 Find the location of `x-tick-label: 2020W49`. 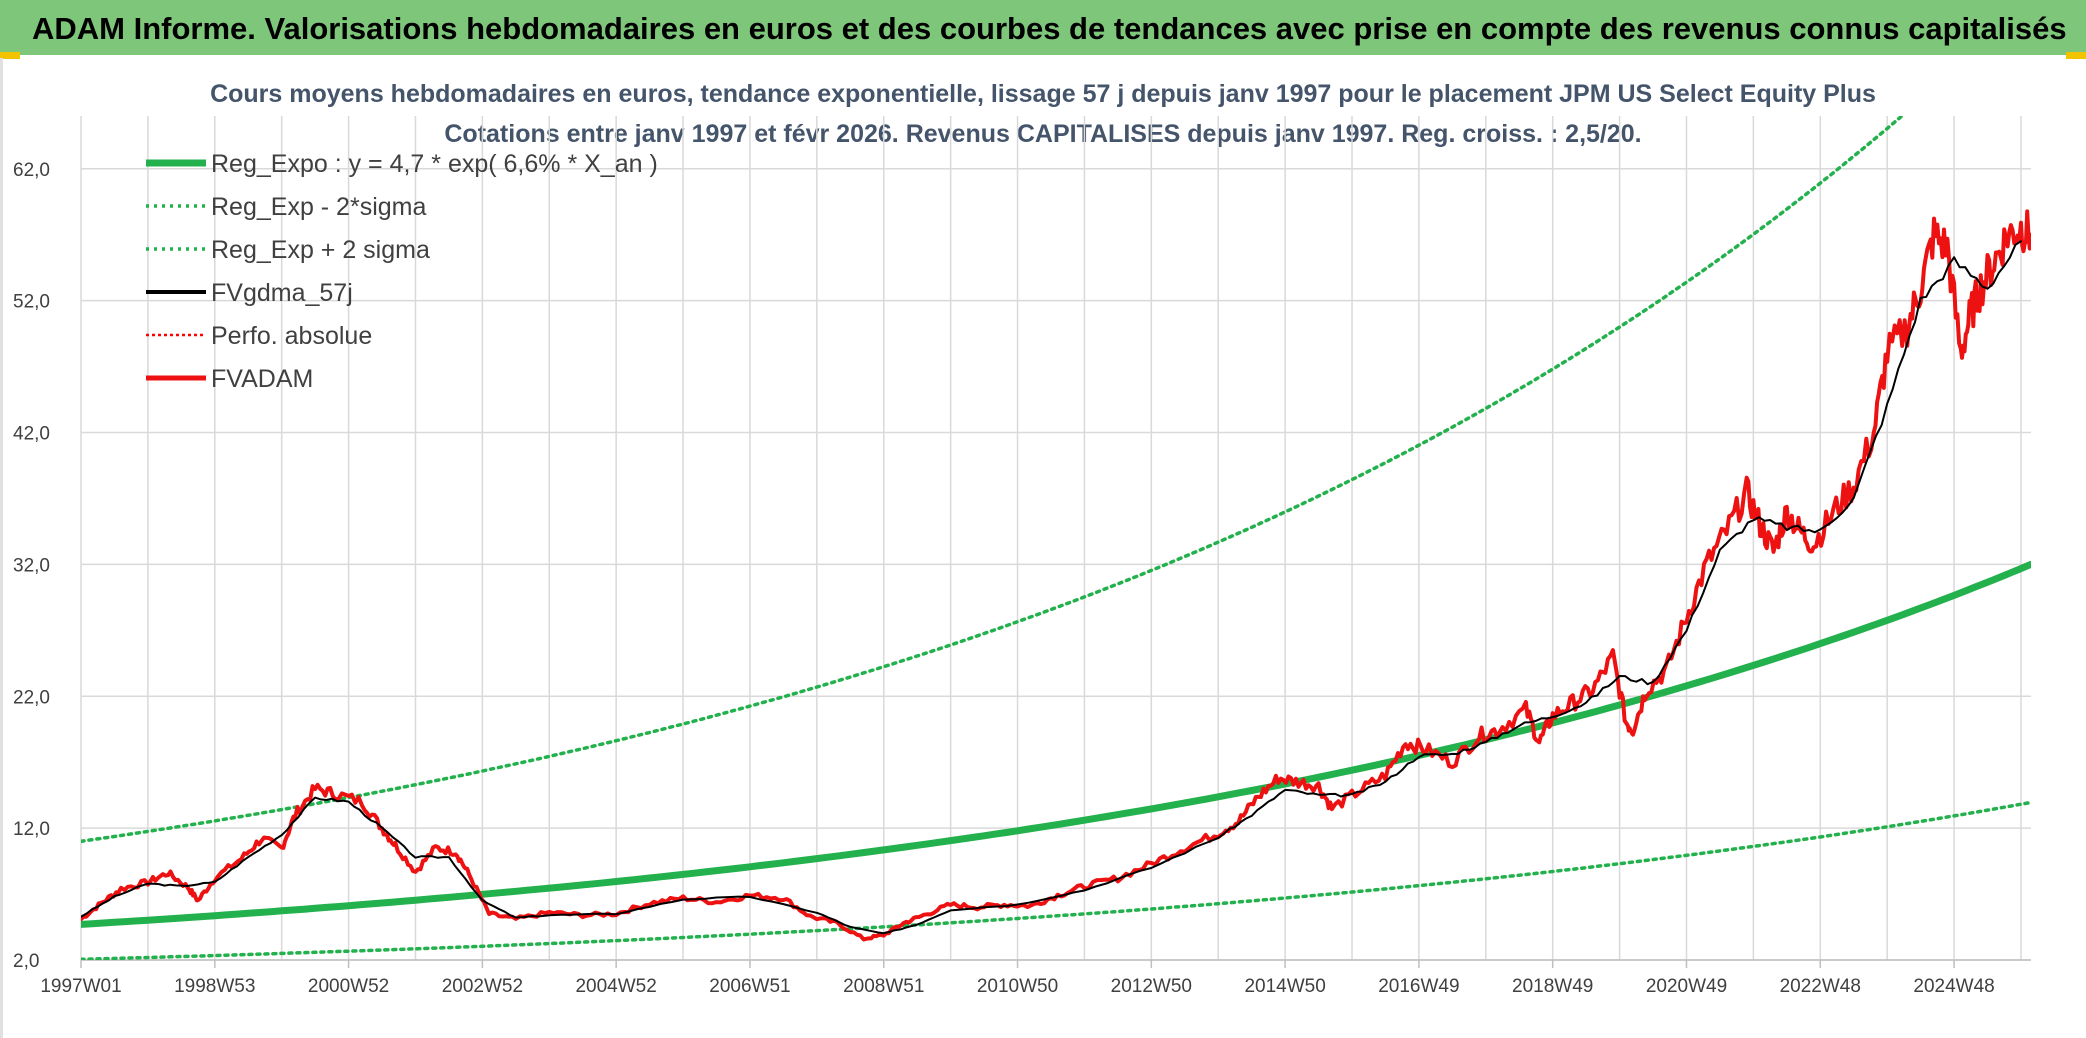

x-tick-label: 2020W49 is located at coordinates (1686, 986).